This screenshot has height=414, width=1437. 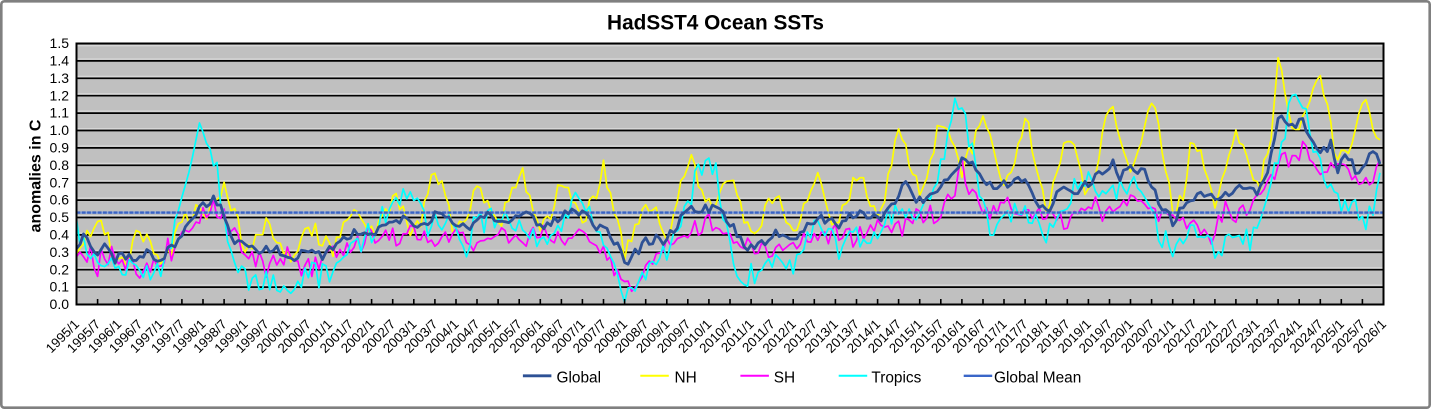 I want to click on svg-text: 0.7, so click(x=60, y=182).